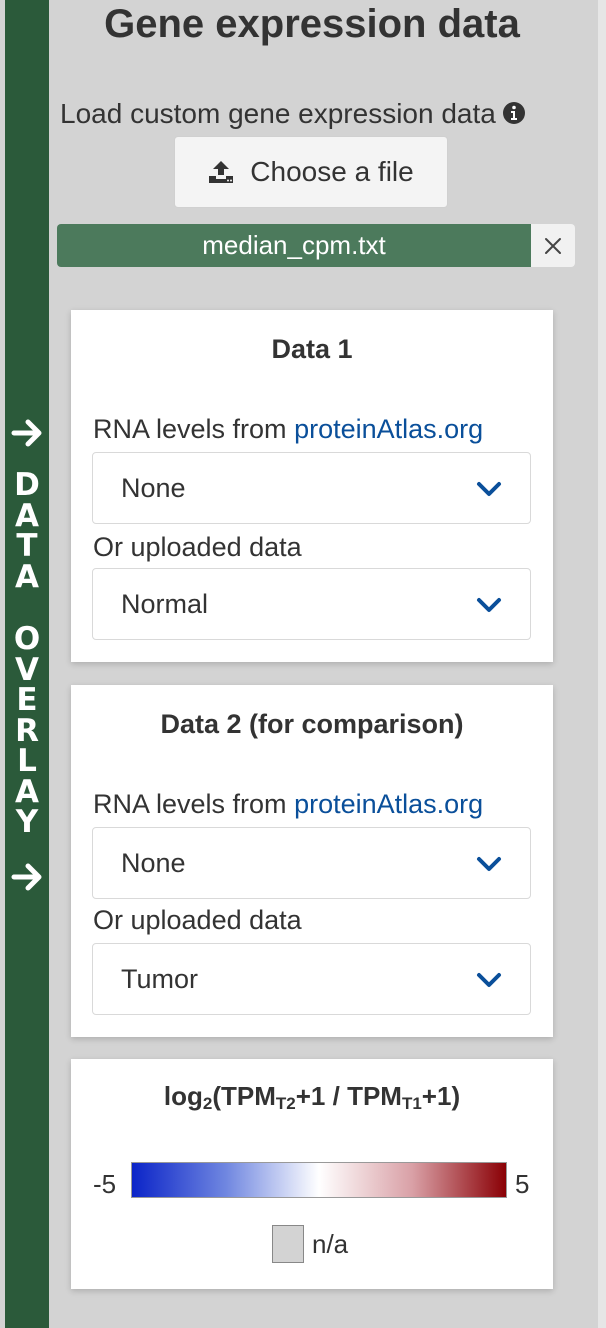 Image resolution: width=606 pixels, height=1328 pixels. What do you see at coordinates (441, 1096) in the screenshot?
I see `legend-title-close: +1)` at bounding box center [441, 1096].